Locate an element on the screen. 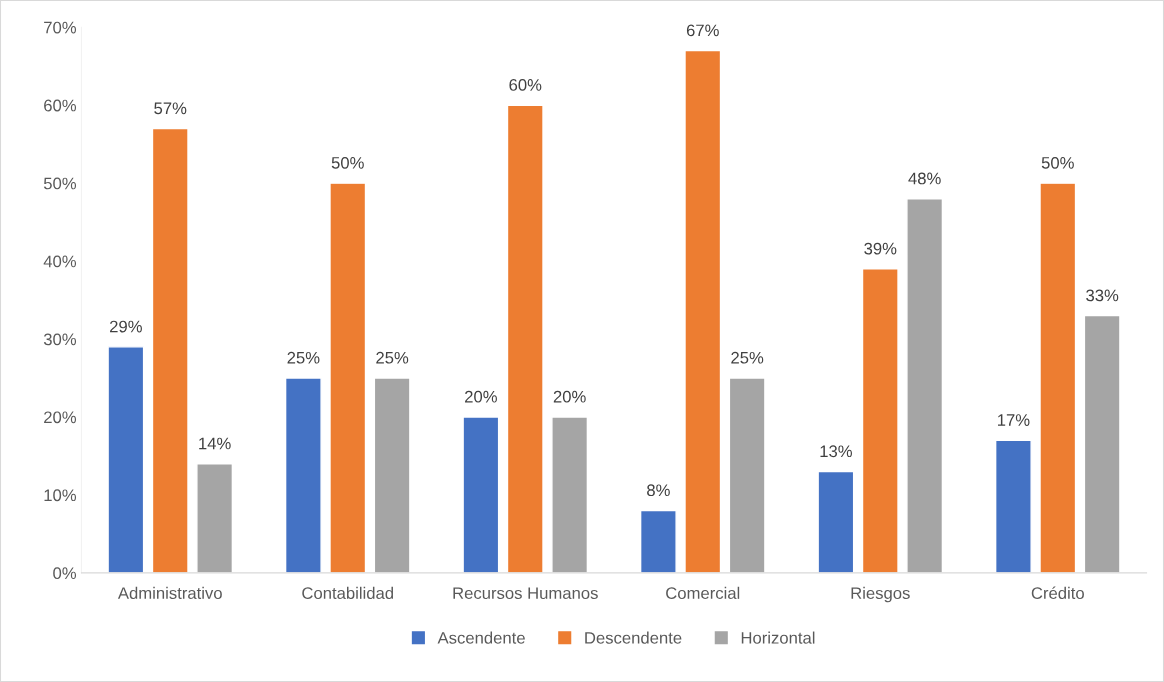  y-tick-label: 20% is located at coordinates (60, 417).